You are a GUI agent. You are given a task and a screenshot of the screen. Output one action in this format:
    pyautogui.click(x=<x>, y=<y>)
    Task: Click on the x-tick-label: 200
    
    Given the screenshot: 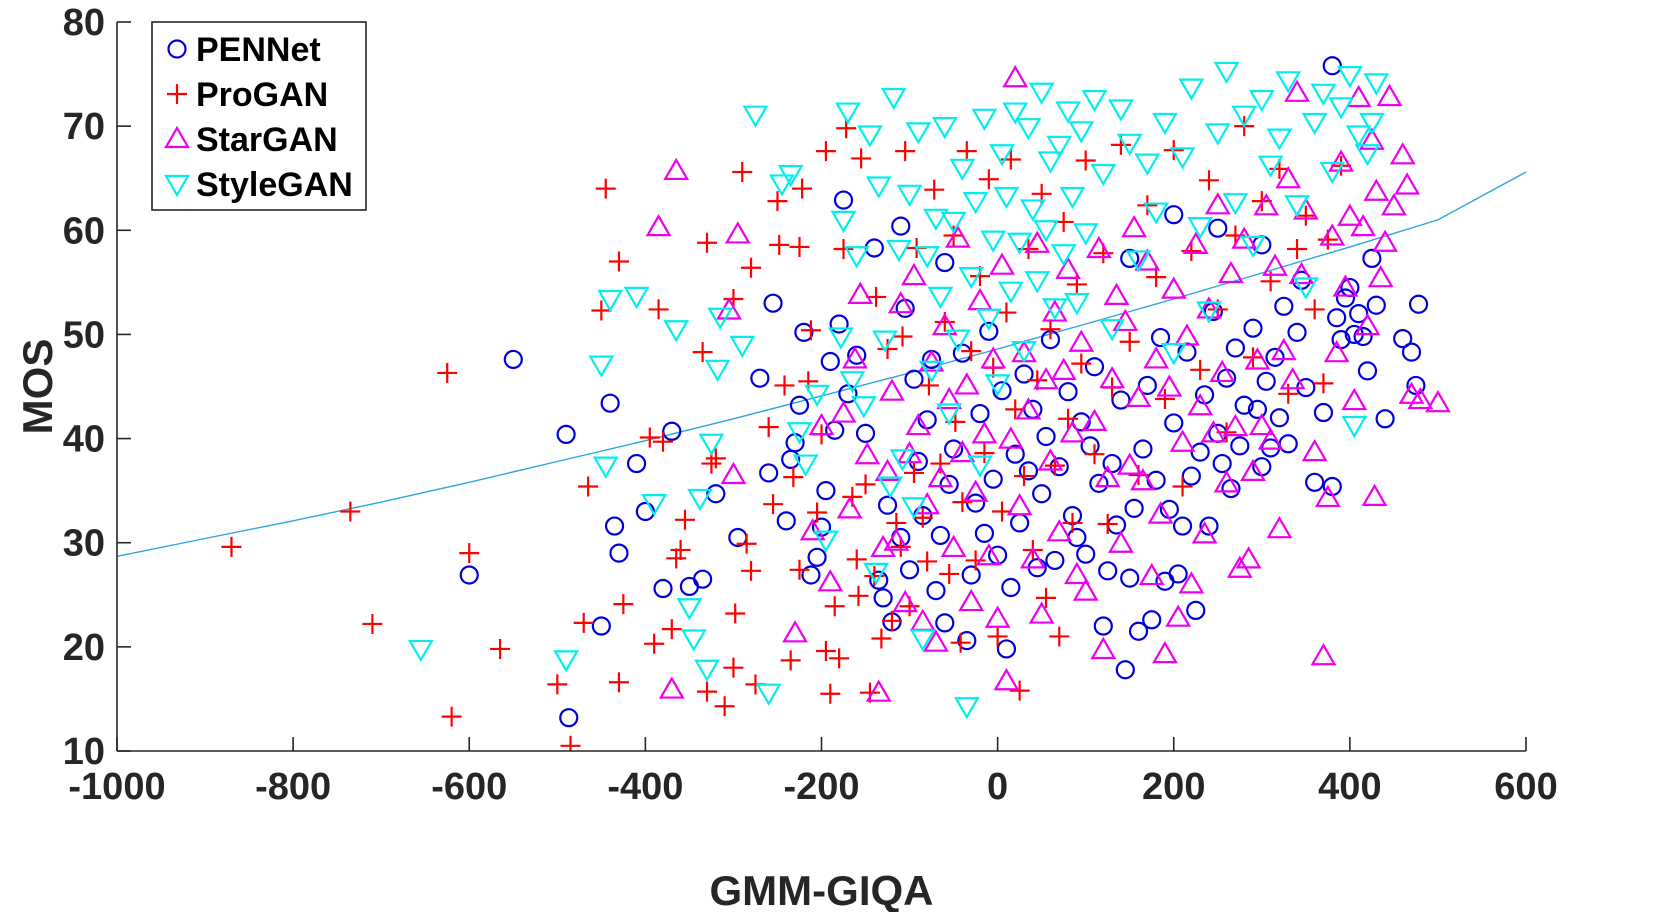 What is the action you would take?
    pyautogui.click(x=1173, y=787)
    